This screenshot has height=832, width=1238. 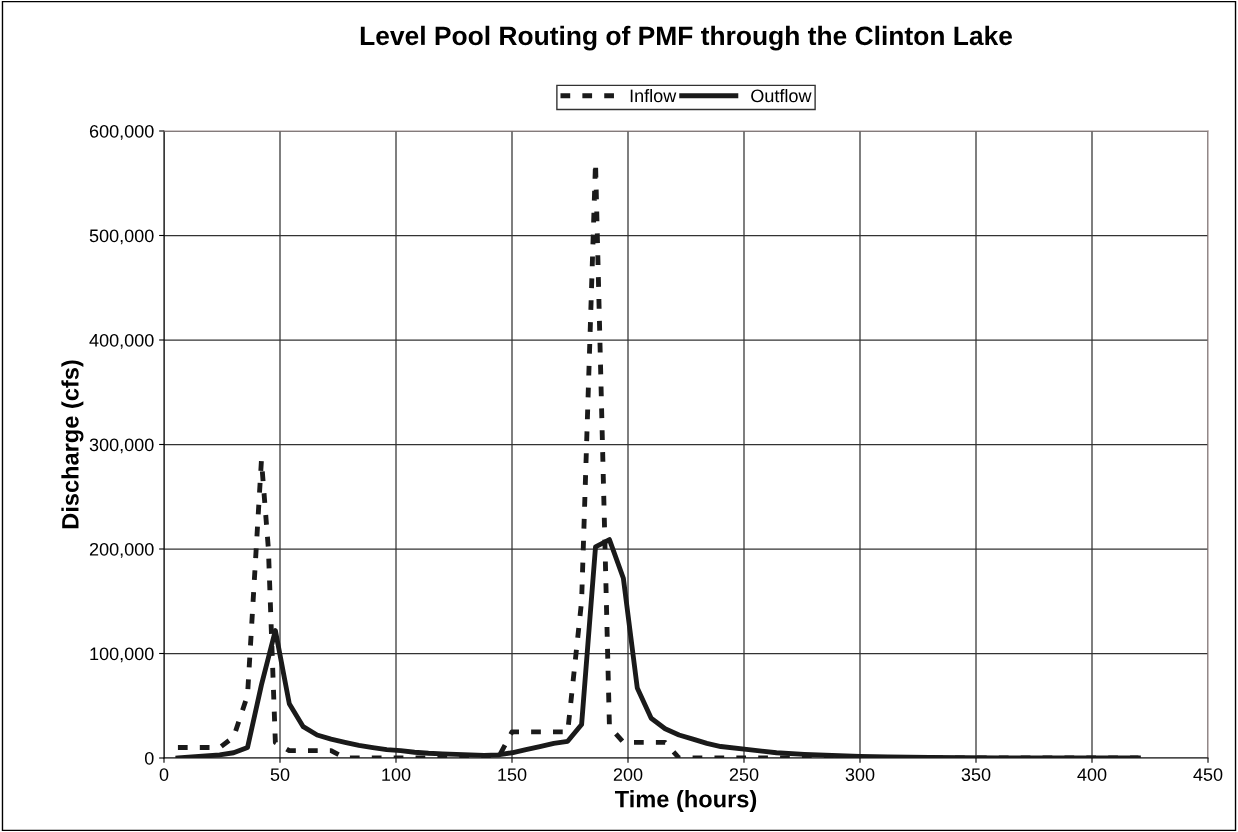 What do you see at coordinates (781, 95) in the screenshot?
I see `legend-label: Outflow` at bounding box center [781, 95].